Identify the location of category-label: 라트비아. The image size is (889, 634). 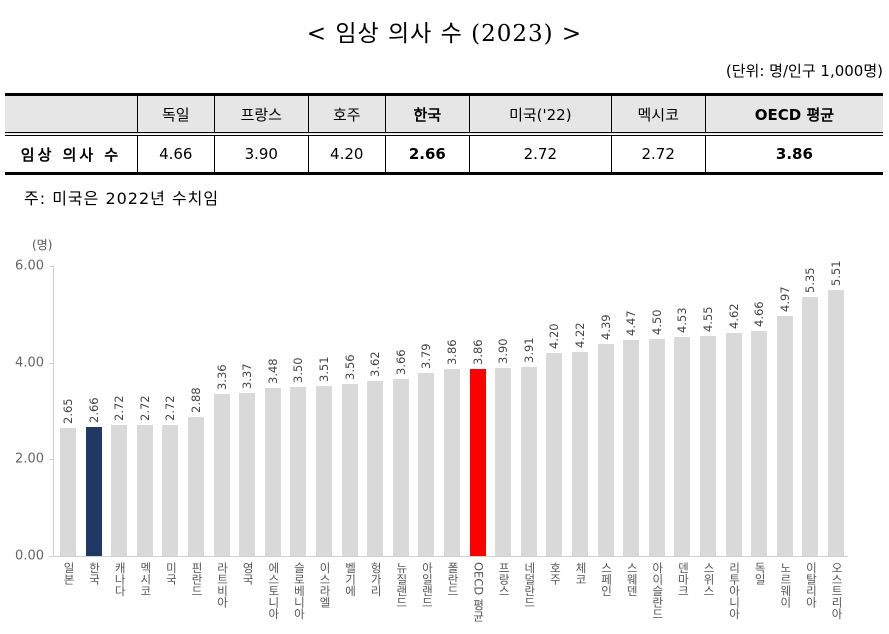
(222, 585).